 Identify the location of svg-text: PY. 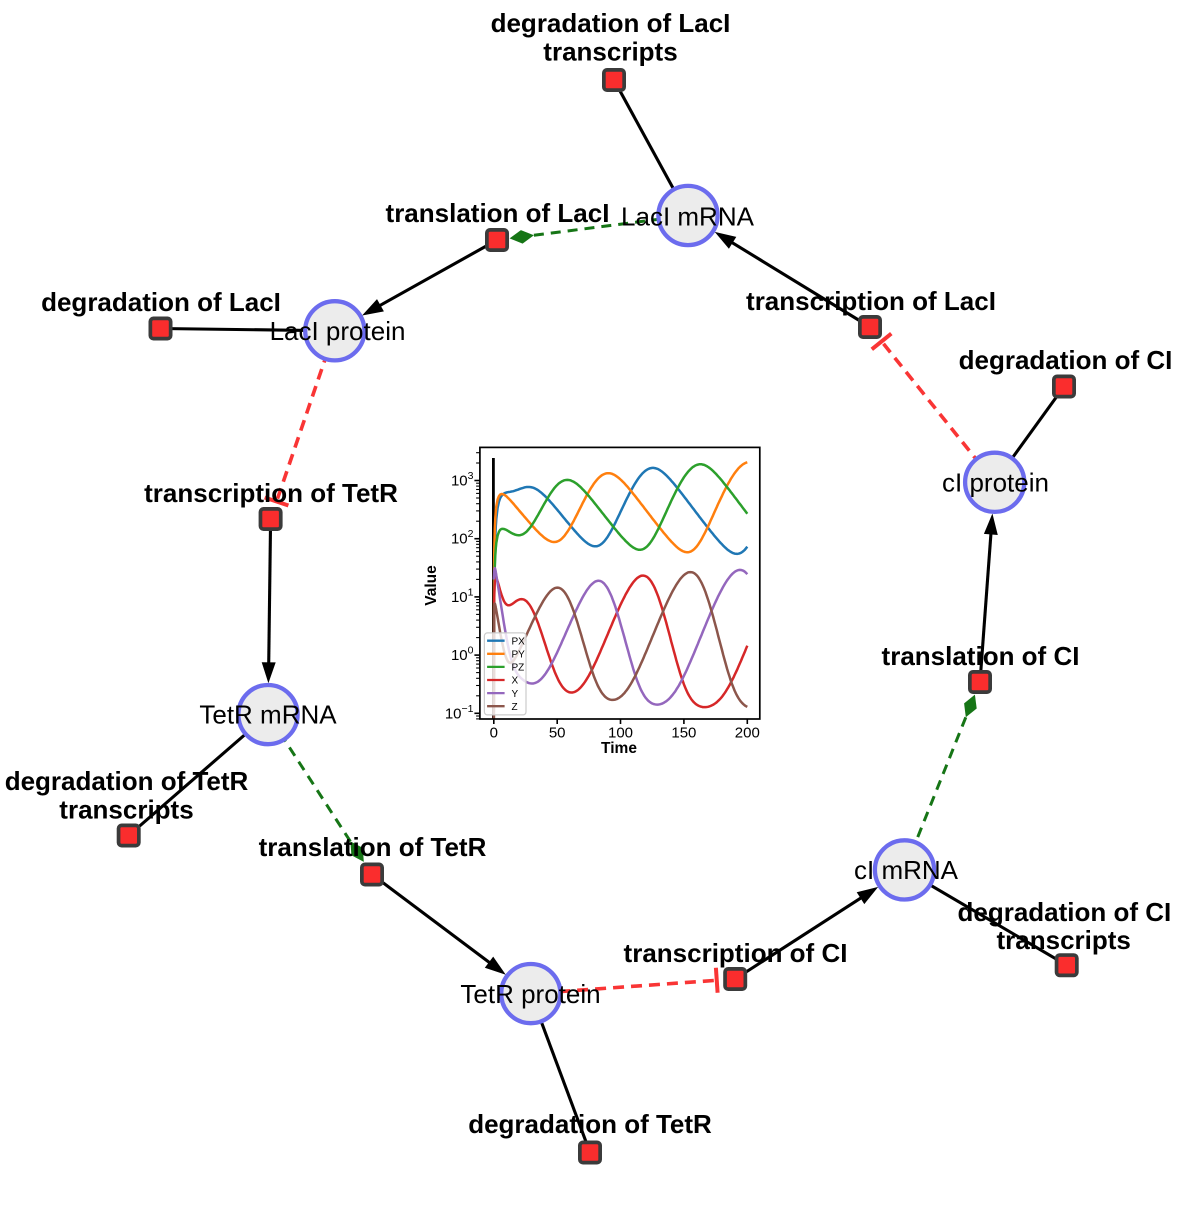
(519, 655).